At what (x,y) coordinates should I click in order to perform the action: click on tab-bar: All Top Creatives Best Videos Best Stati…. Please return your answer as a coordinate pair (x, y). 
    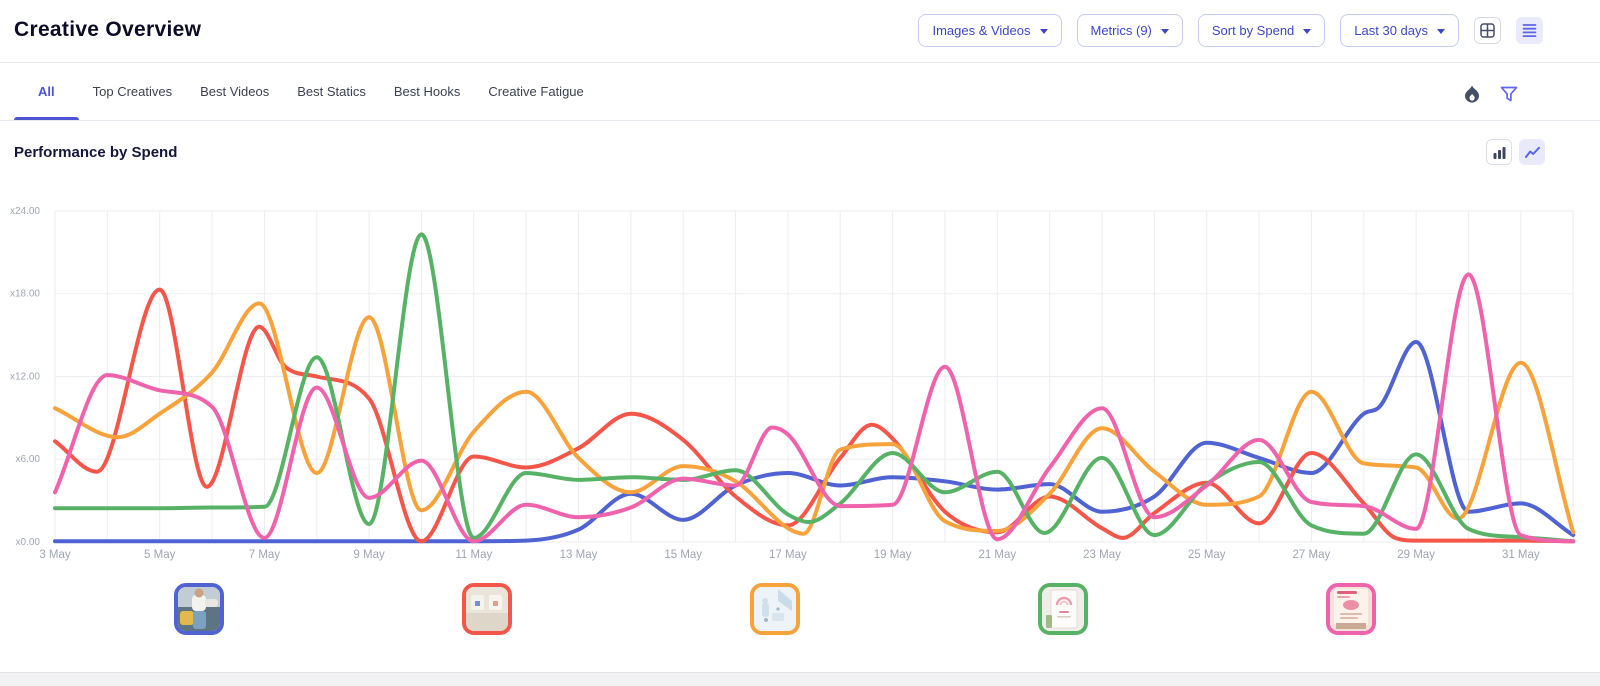
    Looking at the image, I should click on (800, 91).